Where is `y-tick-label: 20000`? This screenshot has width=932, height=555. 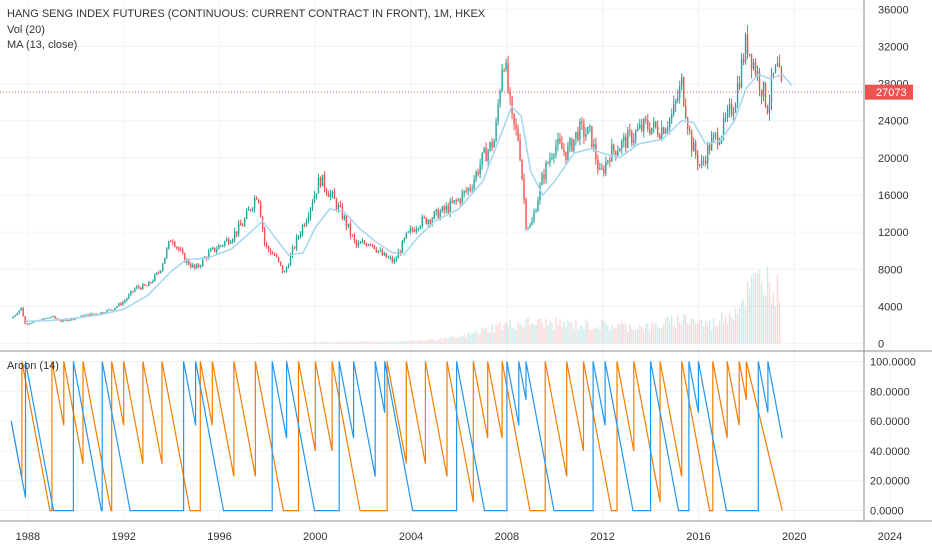 y-tick-label: 20000 is located at coordinates (893, 159).